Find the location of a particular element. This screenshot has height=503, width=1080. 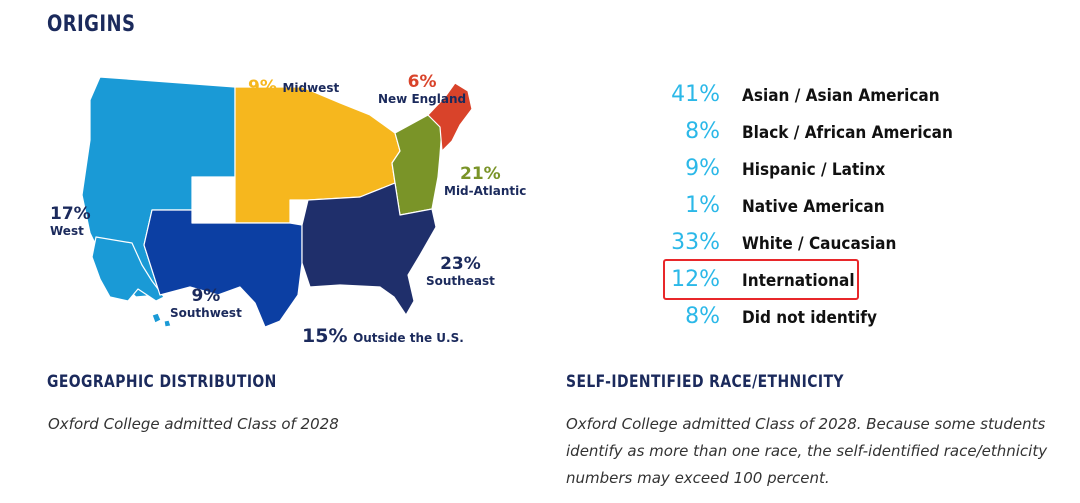

region-new-england-shape is located at coordinates (450, 117).